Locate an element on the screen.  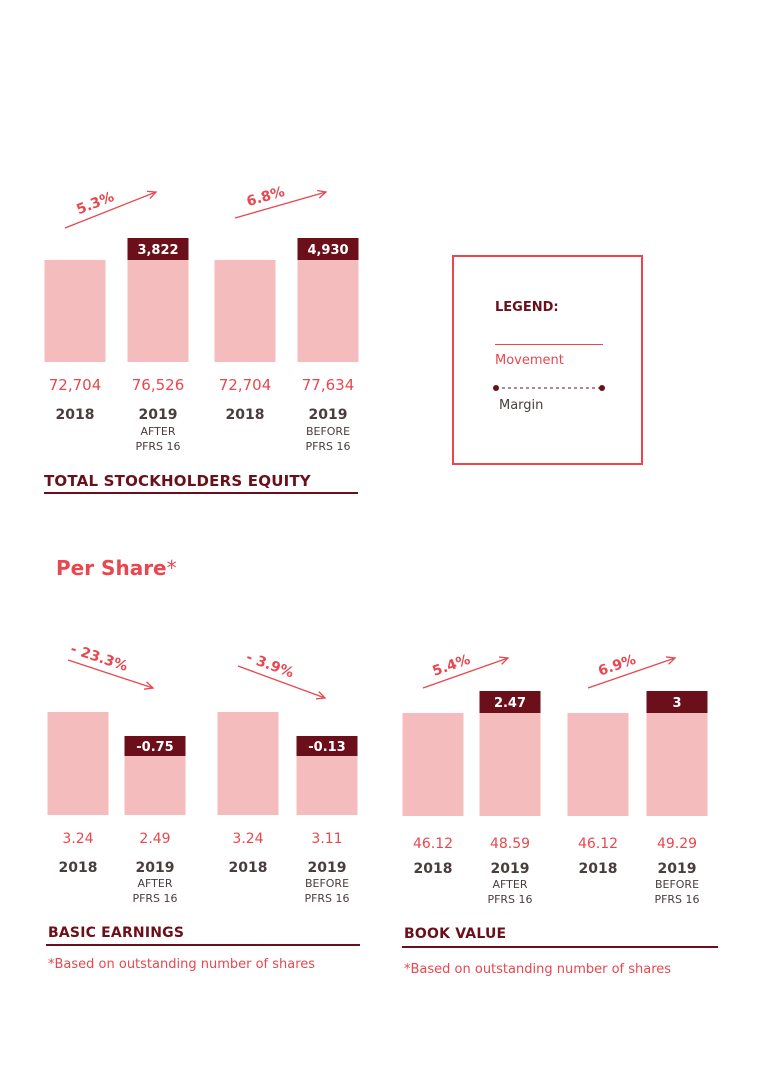
book-value-underline is located at coordinates (560, 947).